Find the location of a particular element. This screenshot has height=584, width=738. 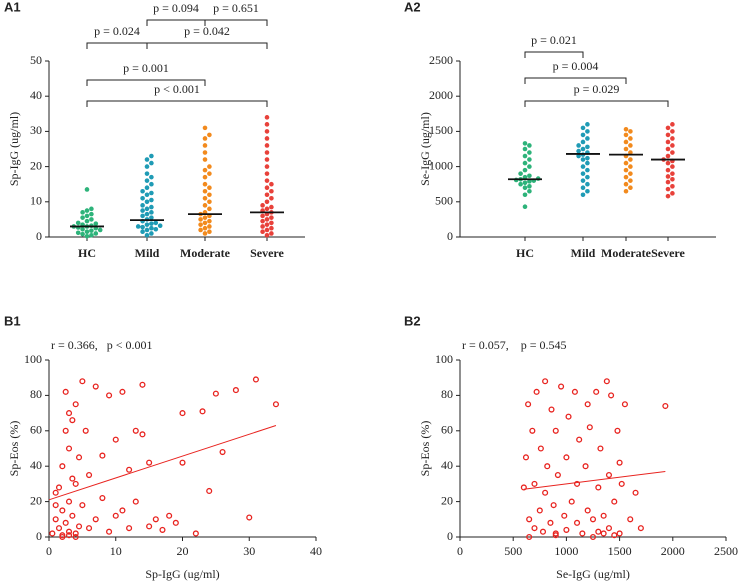

p-value: p = 0.024 is located at coordinates (117, 31).